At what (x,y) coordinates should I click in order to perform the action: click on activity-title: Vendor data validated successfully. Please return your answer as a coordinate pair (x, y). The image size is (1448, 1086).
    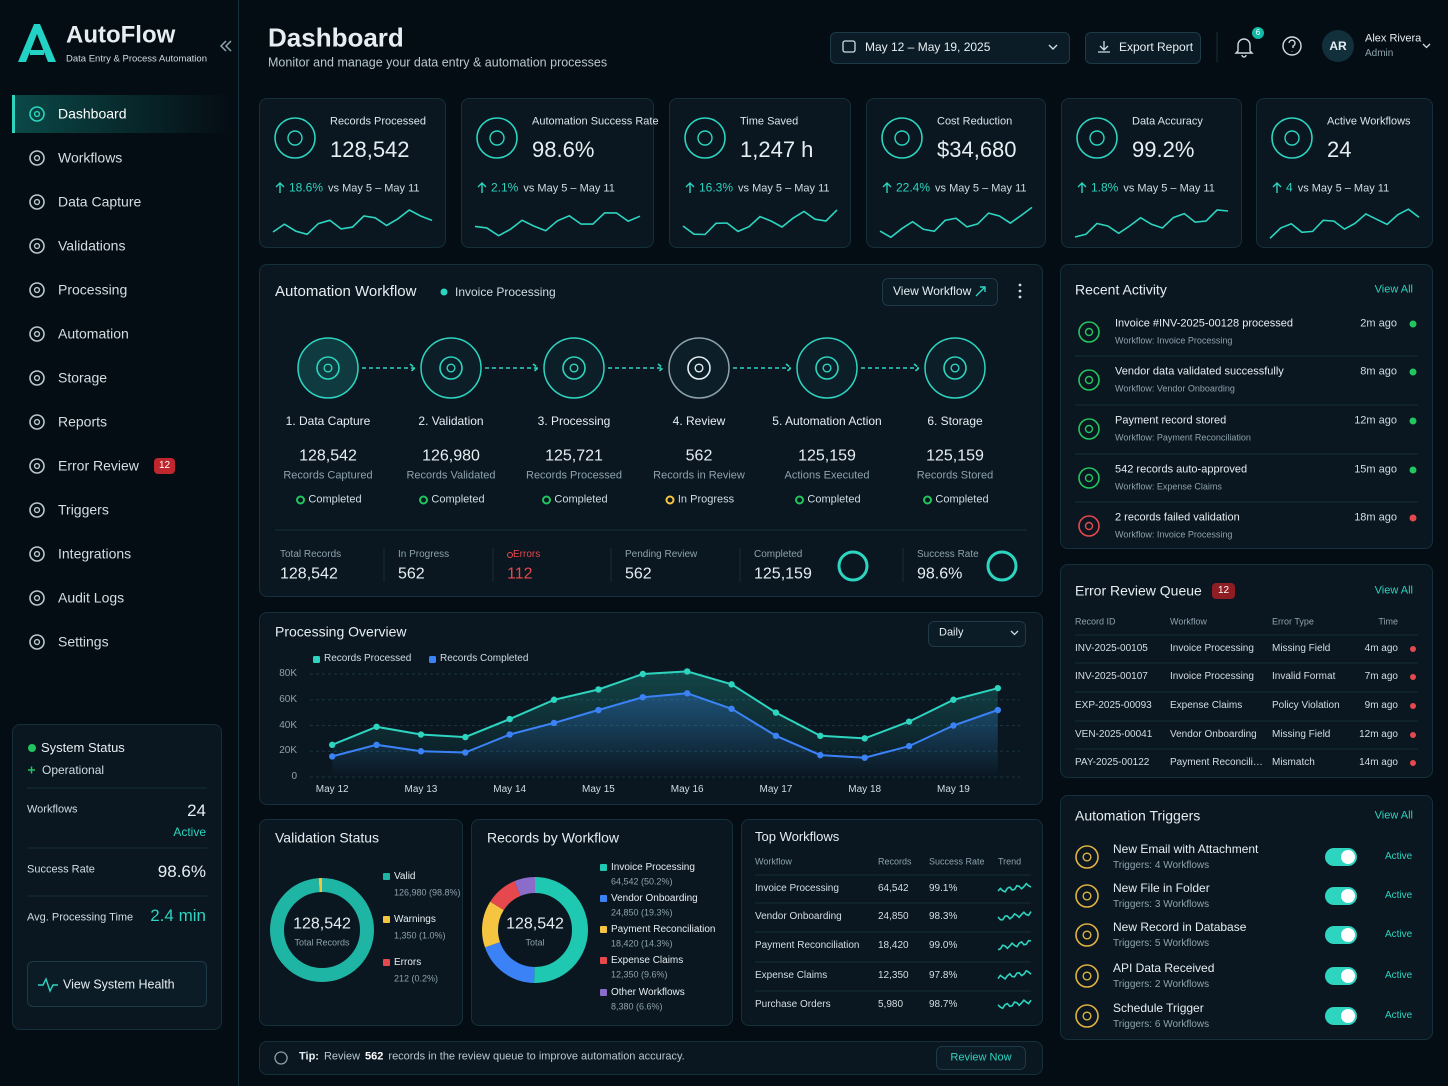
    Looking at the image, I should click on (1199, 371).